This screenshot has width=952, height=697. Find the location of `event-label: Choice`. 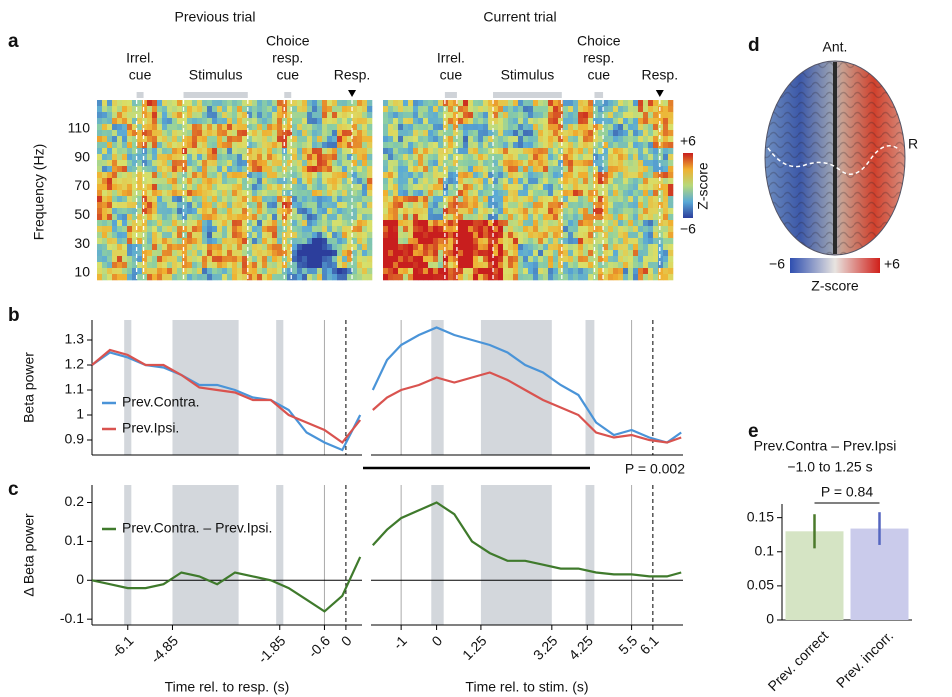

event-label: Choice is located at coordinates (288, 41).